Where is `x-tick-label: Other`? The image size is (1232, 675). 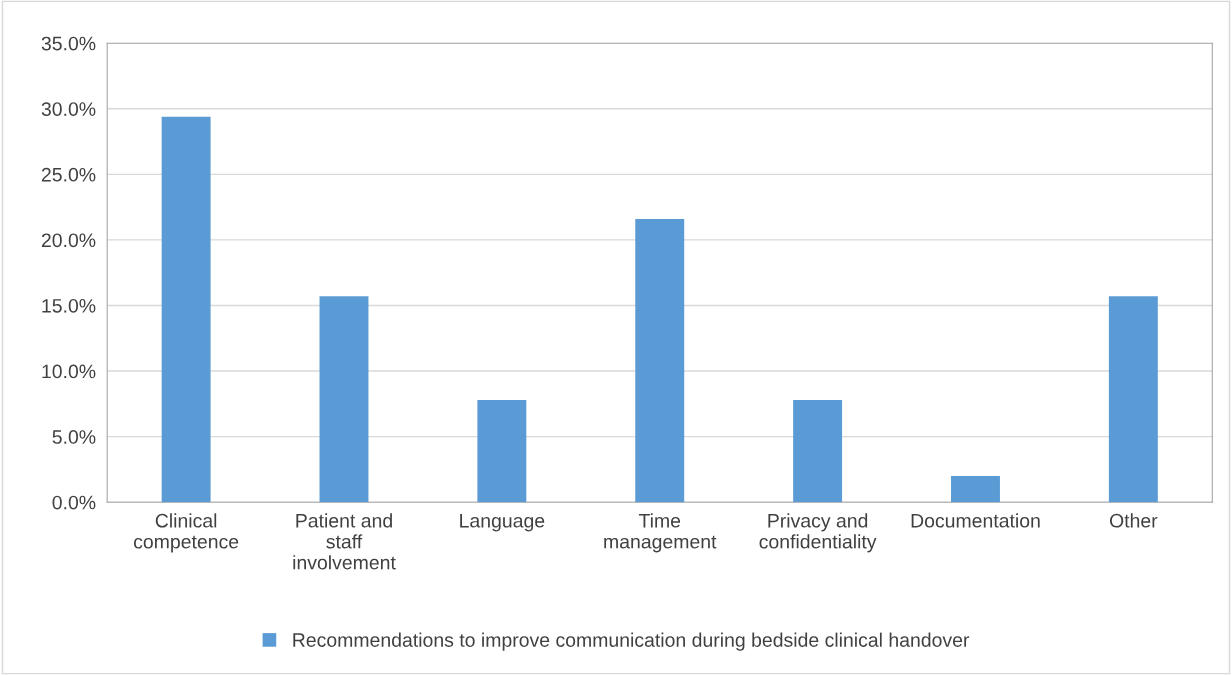
x-tick-label: Other is located at coordinates (1133, 520).